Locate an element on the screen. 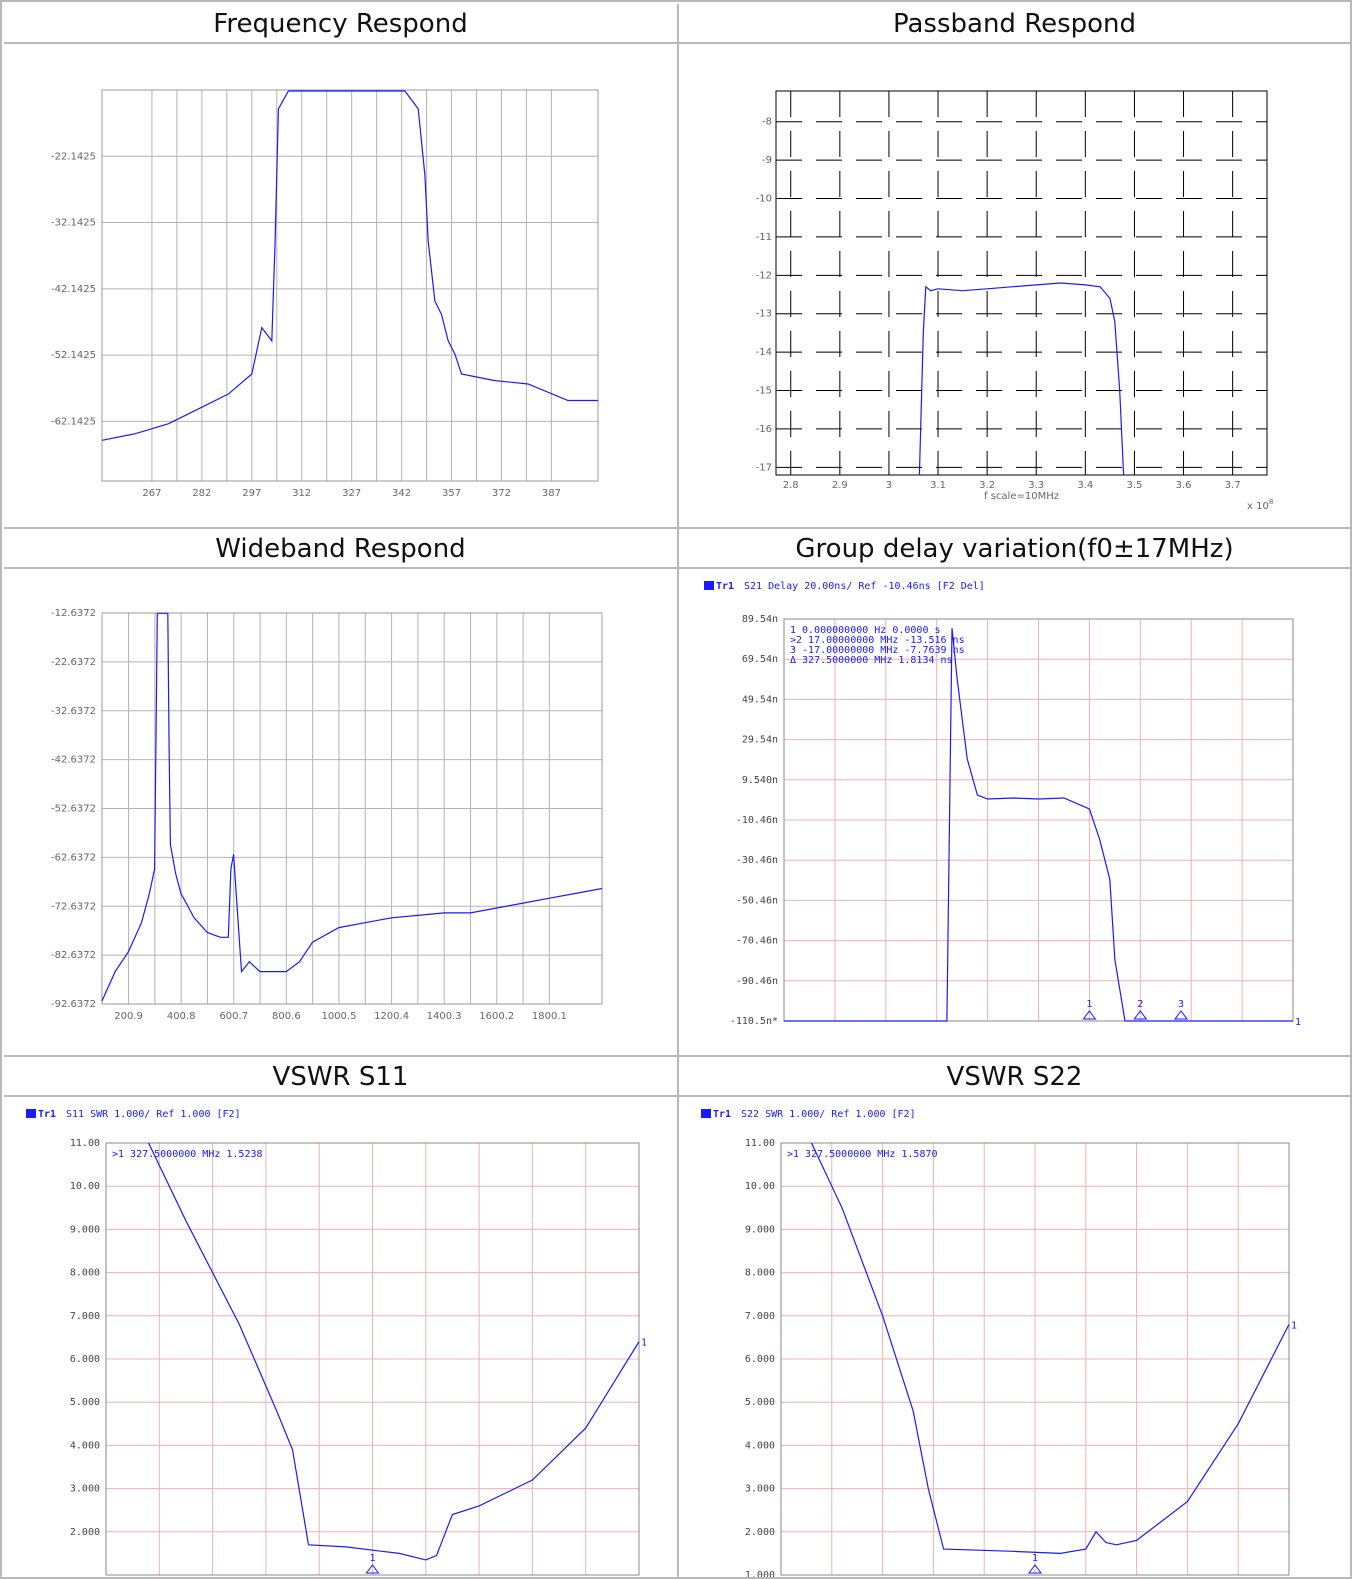 This screenshot has height=1579, width=1352. x-tick-label: 327 is located at coordinates (351, 493).